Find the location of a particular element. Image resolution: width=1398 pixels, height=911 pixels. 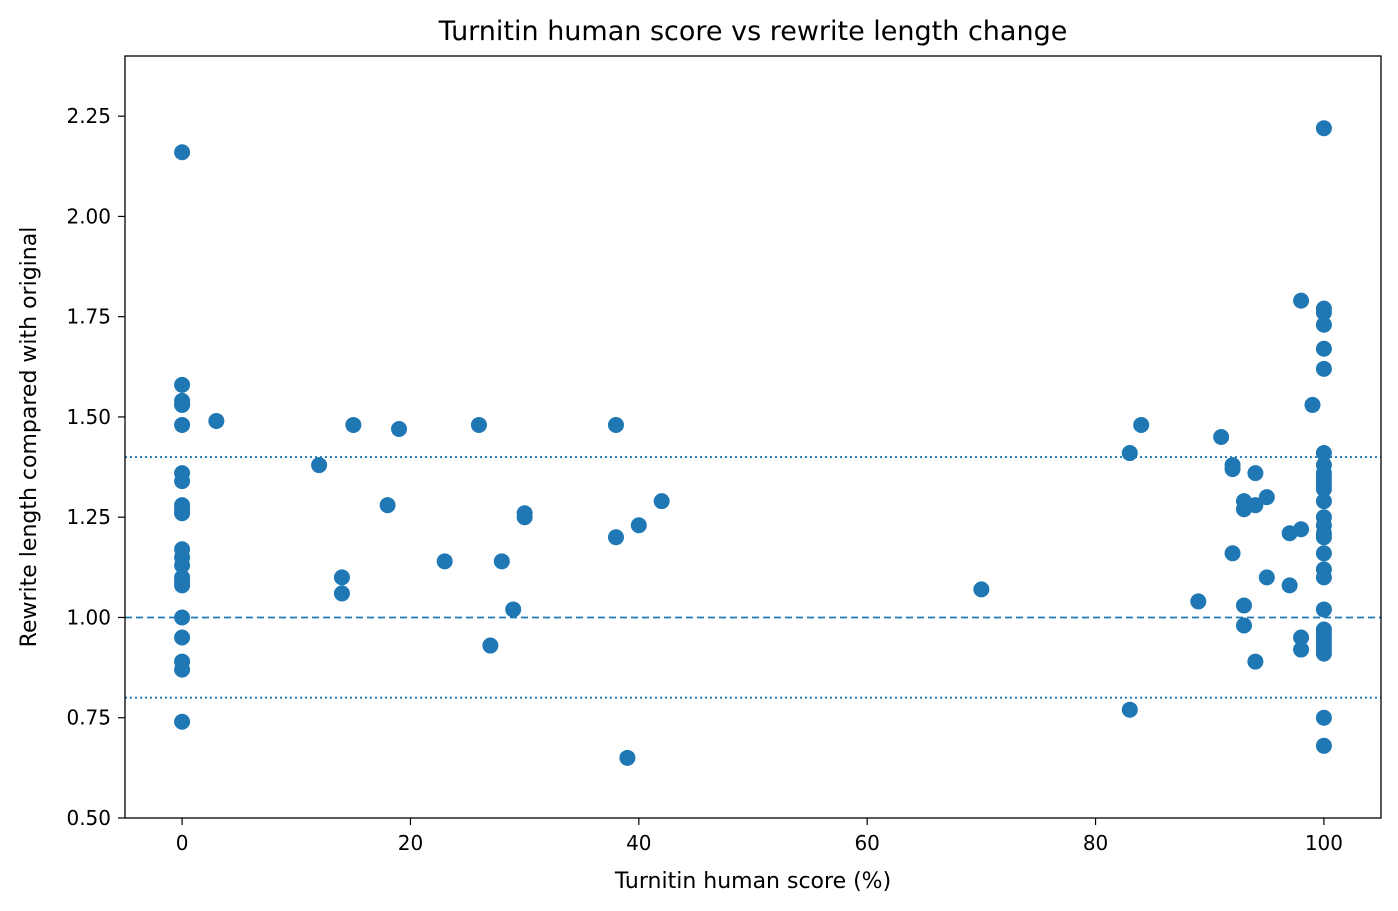

x-tick-label: 0 is located at coordinates (182, 843).